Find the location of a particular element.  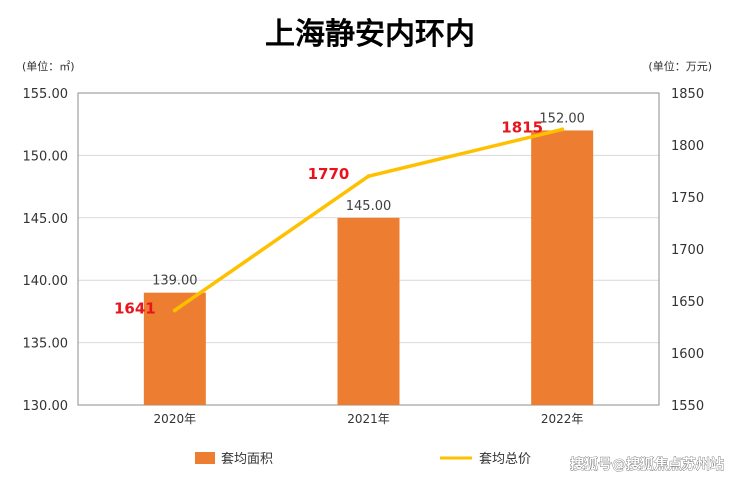

bar-value-label: 152.00 is located at coordinates (562, 118).